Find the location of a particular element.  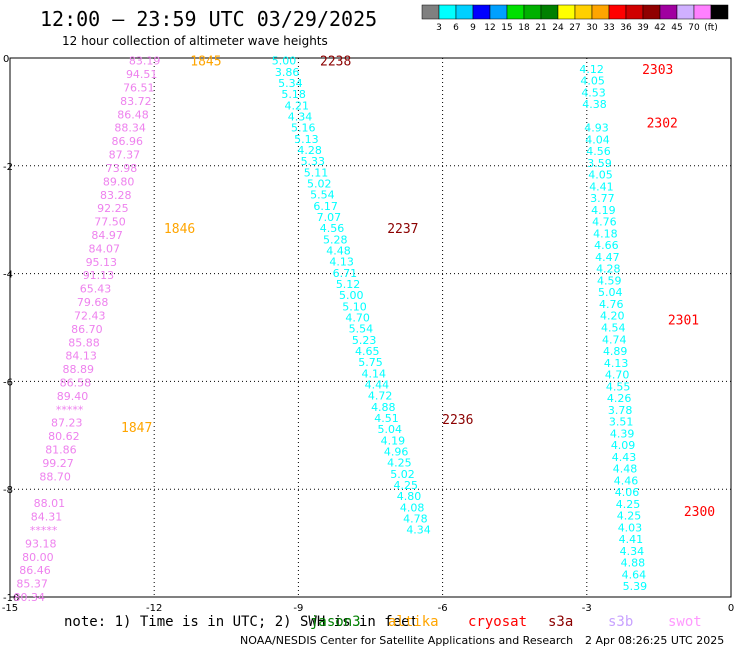

wave-height-value: 4.80 is located at coordinates (409, 496).